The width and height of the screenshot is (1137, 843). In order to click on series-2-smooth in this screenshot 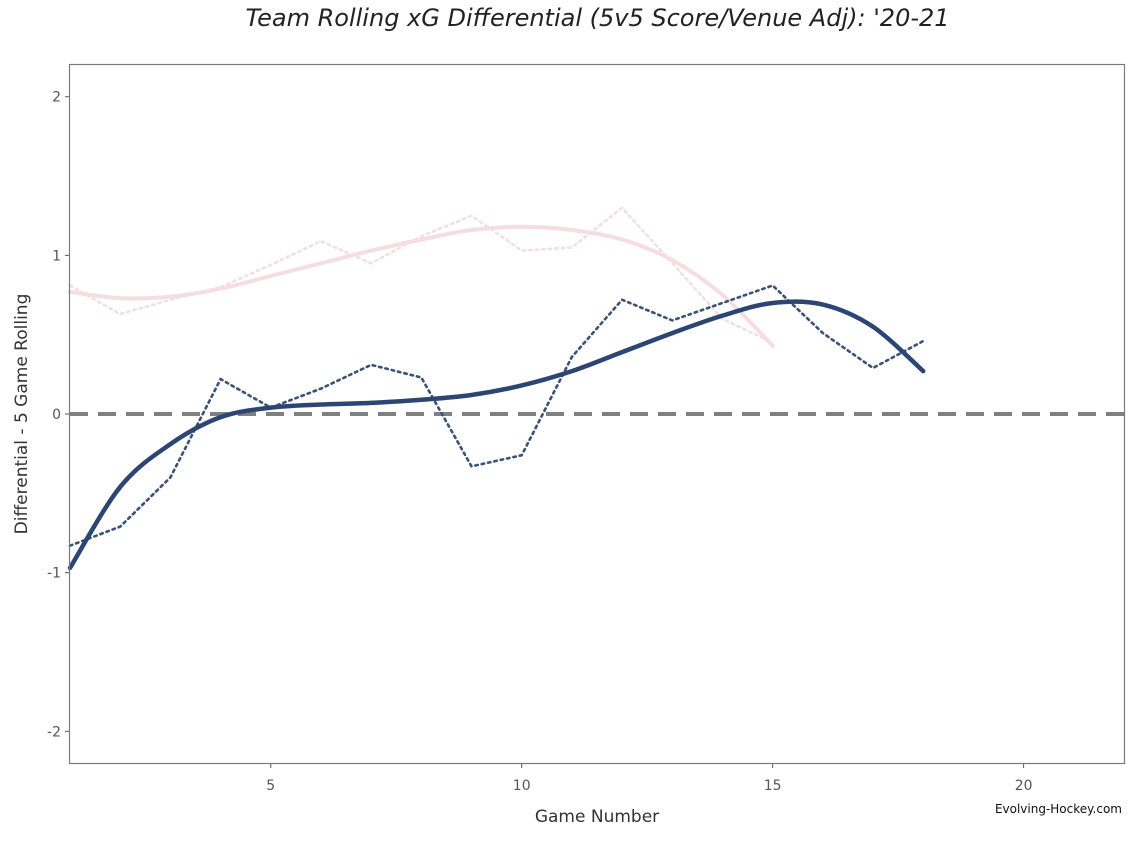, I will do `click(421, 286)`.